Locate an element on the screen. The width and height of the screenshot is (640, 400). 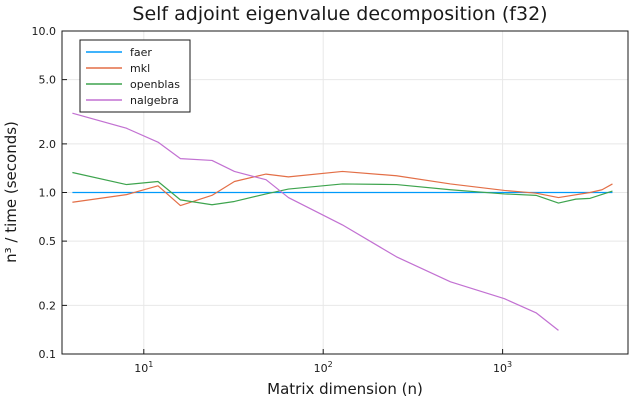
x-tick-label: 10¹ is located at coordinates (143, 367).